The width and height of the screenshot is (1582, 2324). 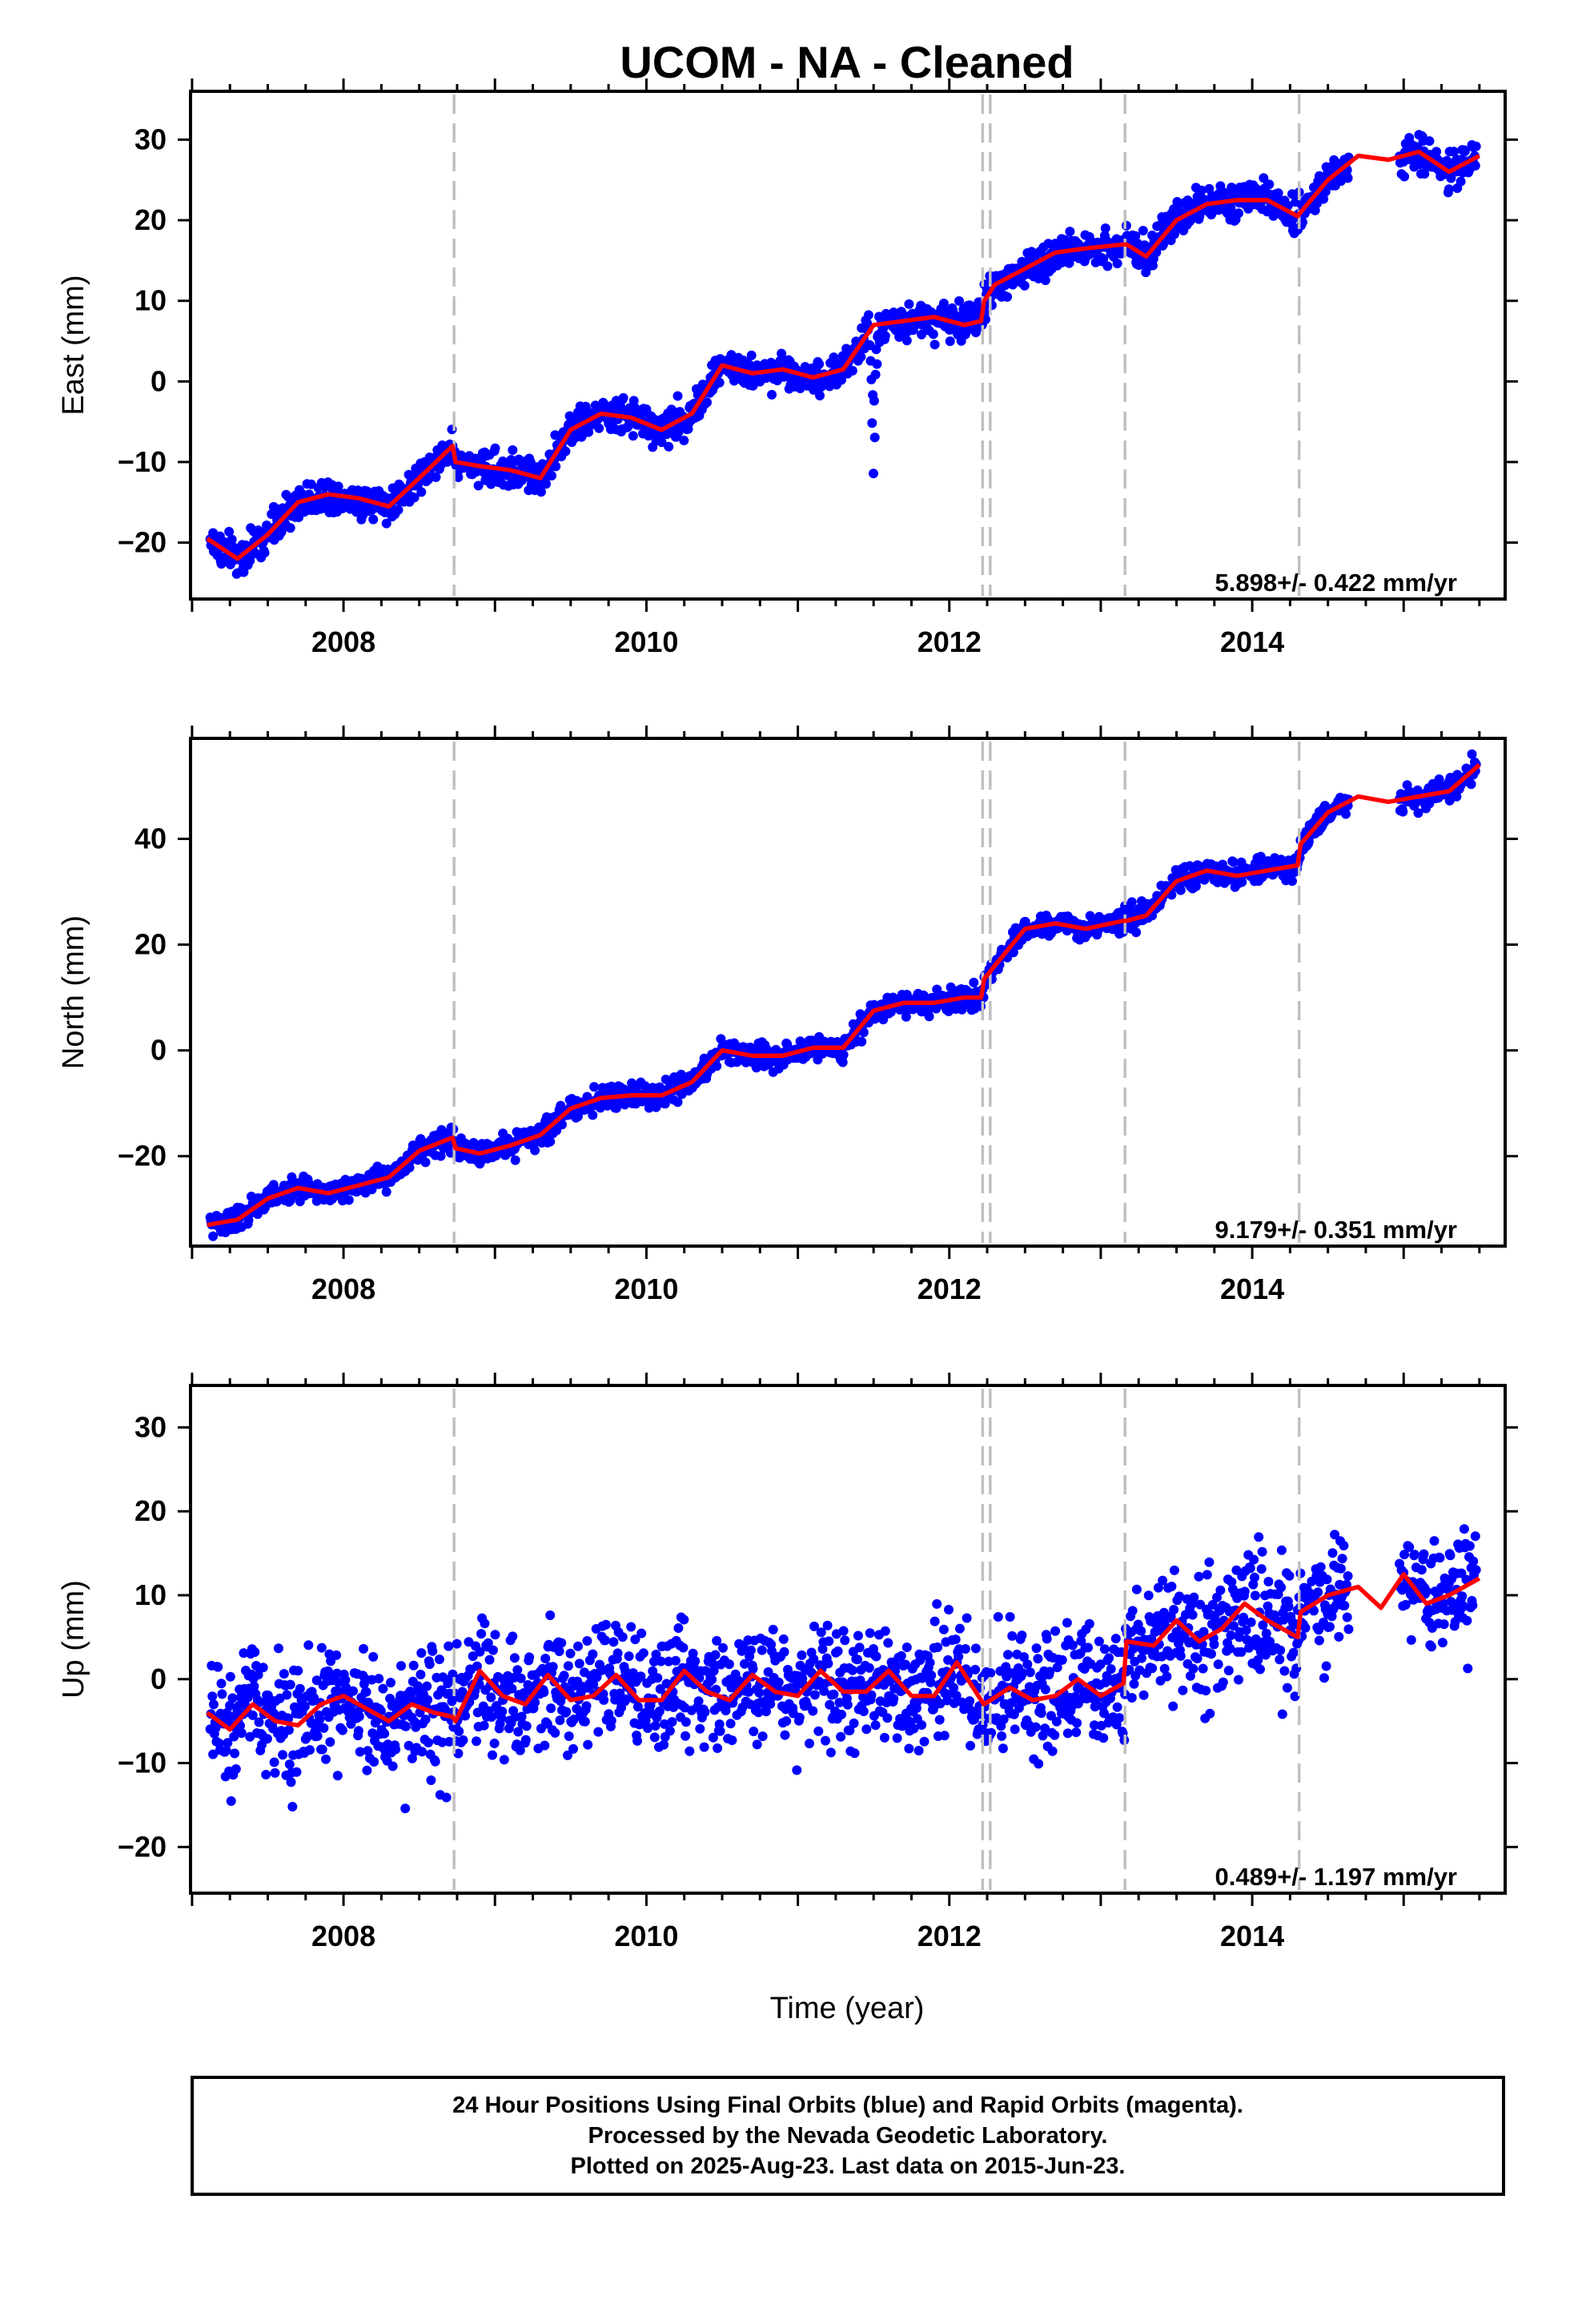 I want to click on chart-title: UCOM - NA - Cleaned, so click(x=847, y=62).